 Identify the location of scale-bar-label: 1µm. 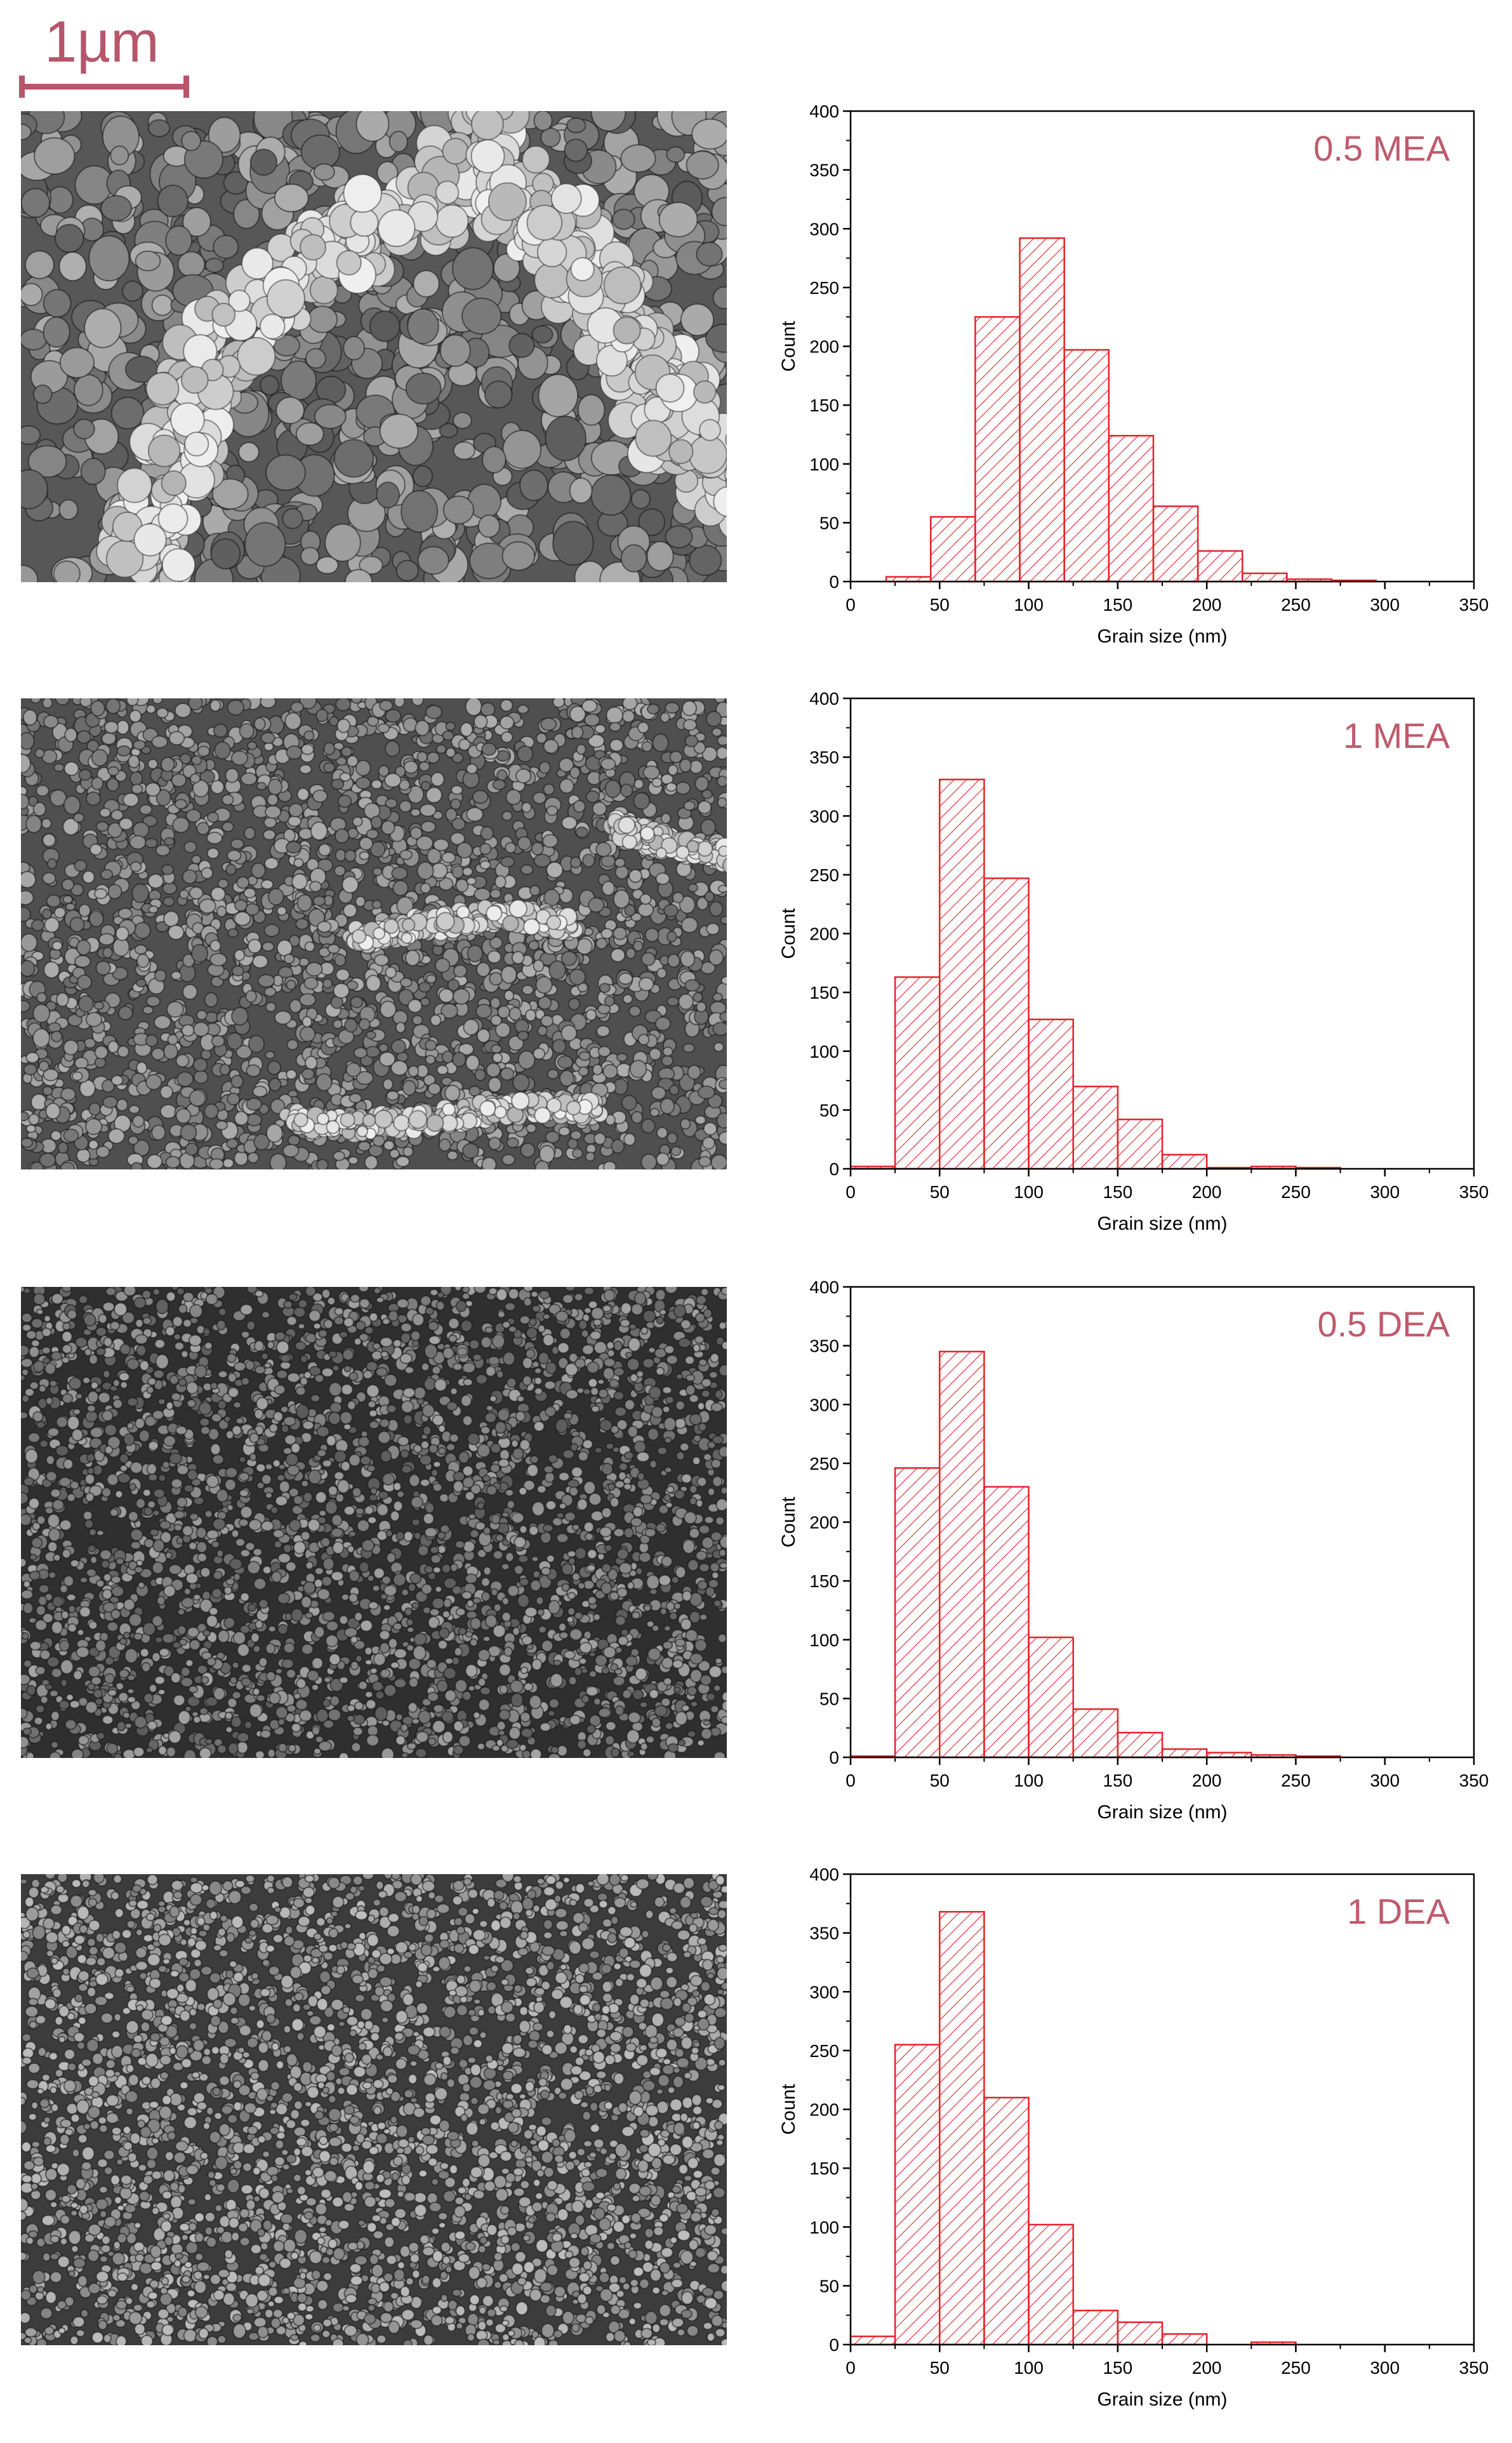
(101, 42).